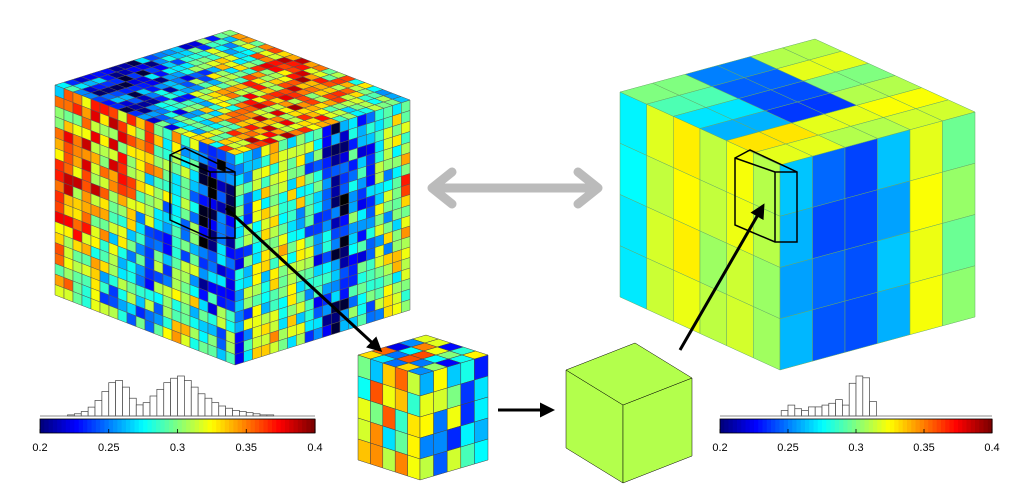 The image size is (1019, 504). Describe the element at coordinates (719, 448) in the screenshot. I see `colorbar-tick-label: 0.2` at that location.